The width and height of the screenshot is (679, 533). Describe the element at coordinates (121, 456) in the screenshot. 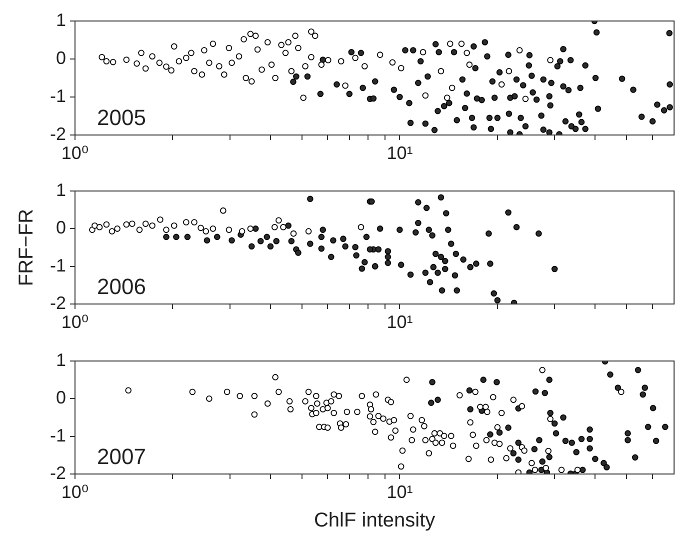

I see `annotation: 2007` at that location.